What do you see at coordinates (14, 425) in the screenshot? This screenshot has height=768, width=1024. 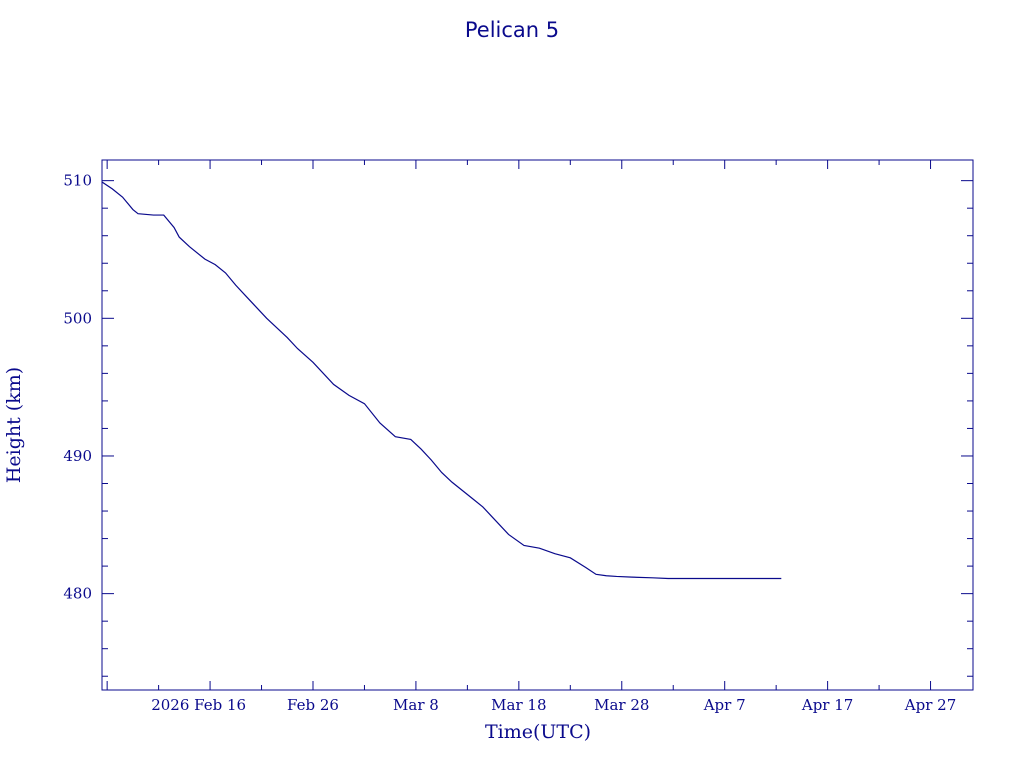 I see `y-axis-label: Height (km)` at bounding box center [14, 425].